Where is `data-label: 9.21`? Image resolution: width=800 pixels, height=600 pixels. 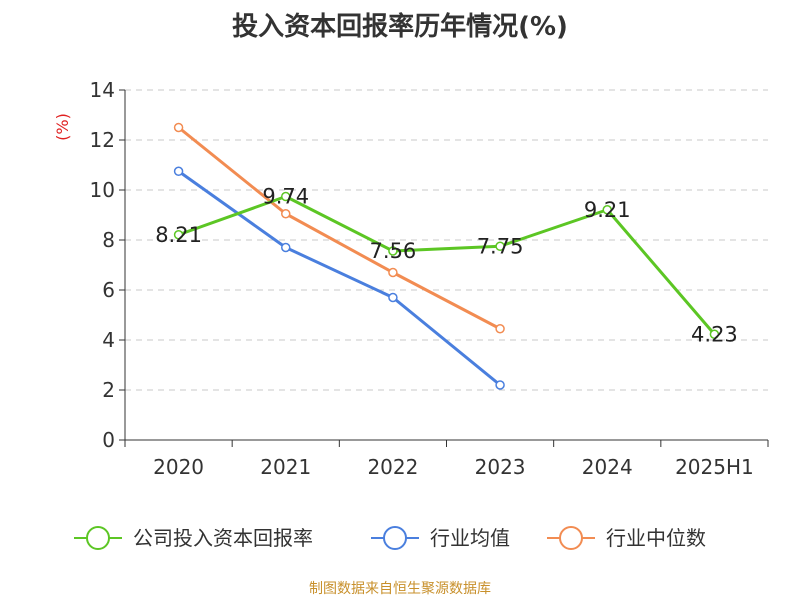 data-label: 9.21 is located at coordinates (607, 210).